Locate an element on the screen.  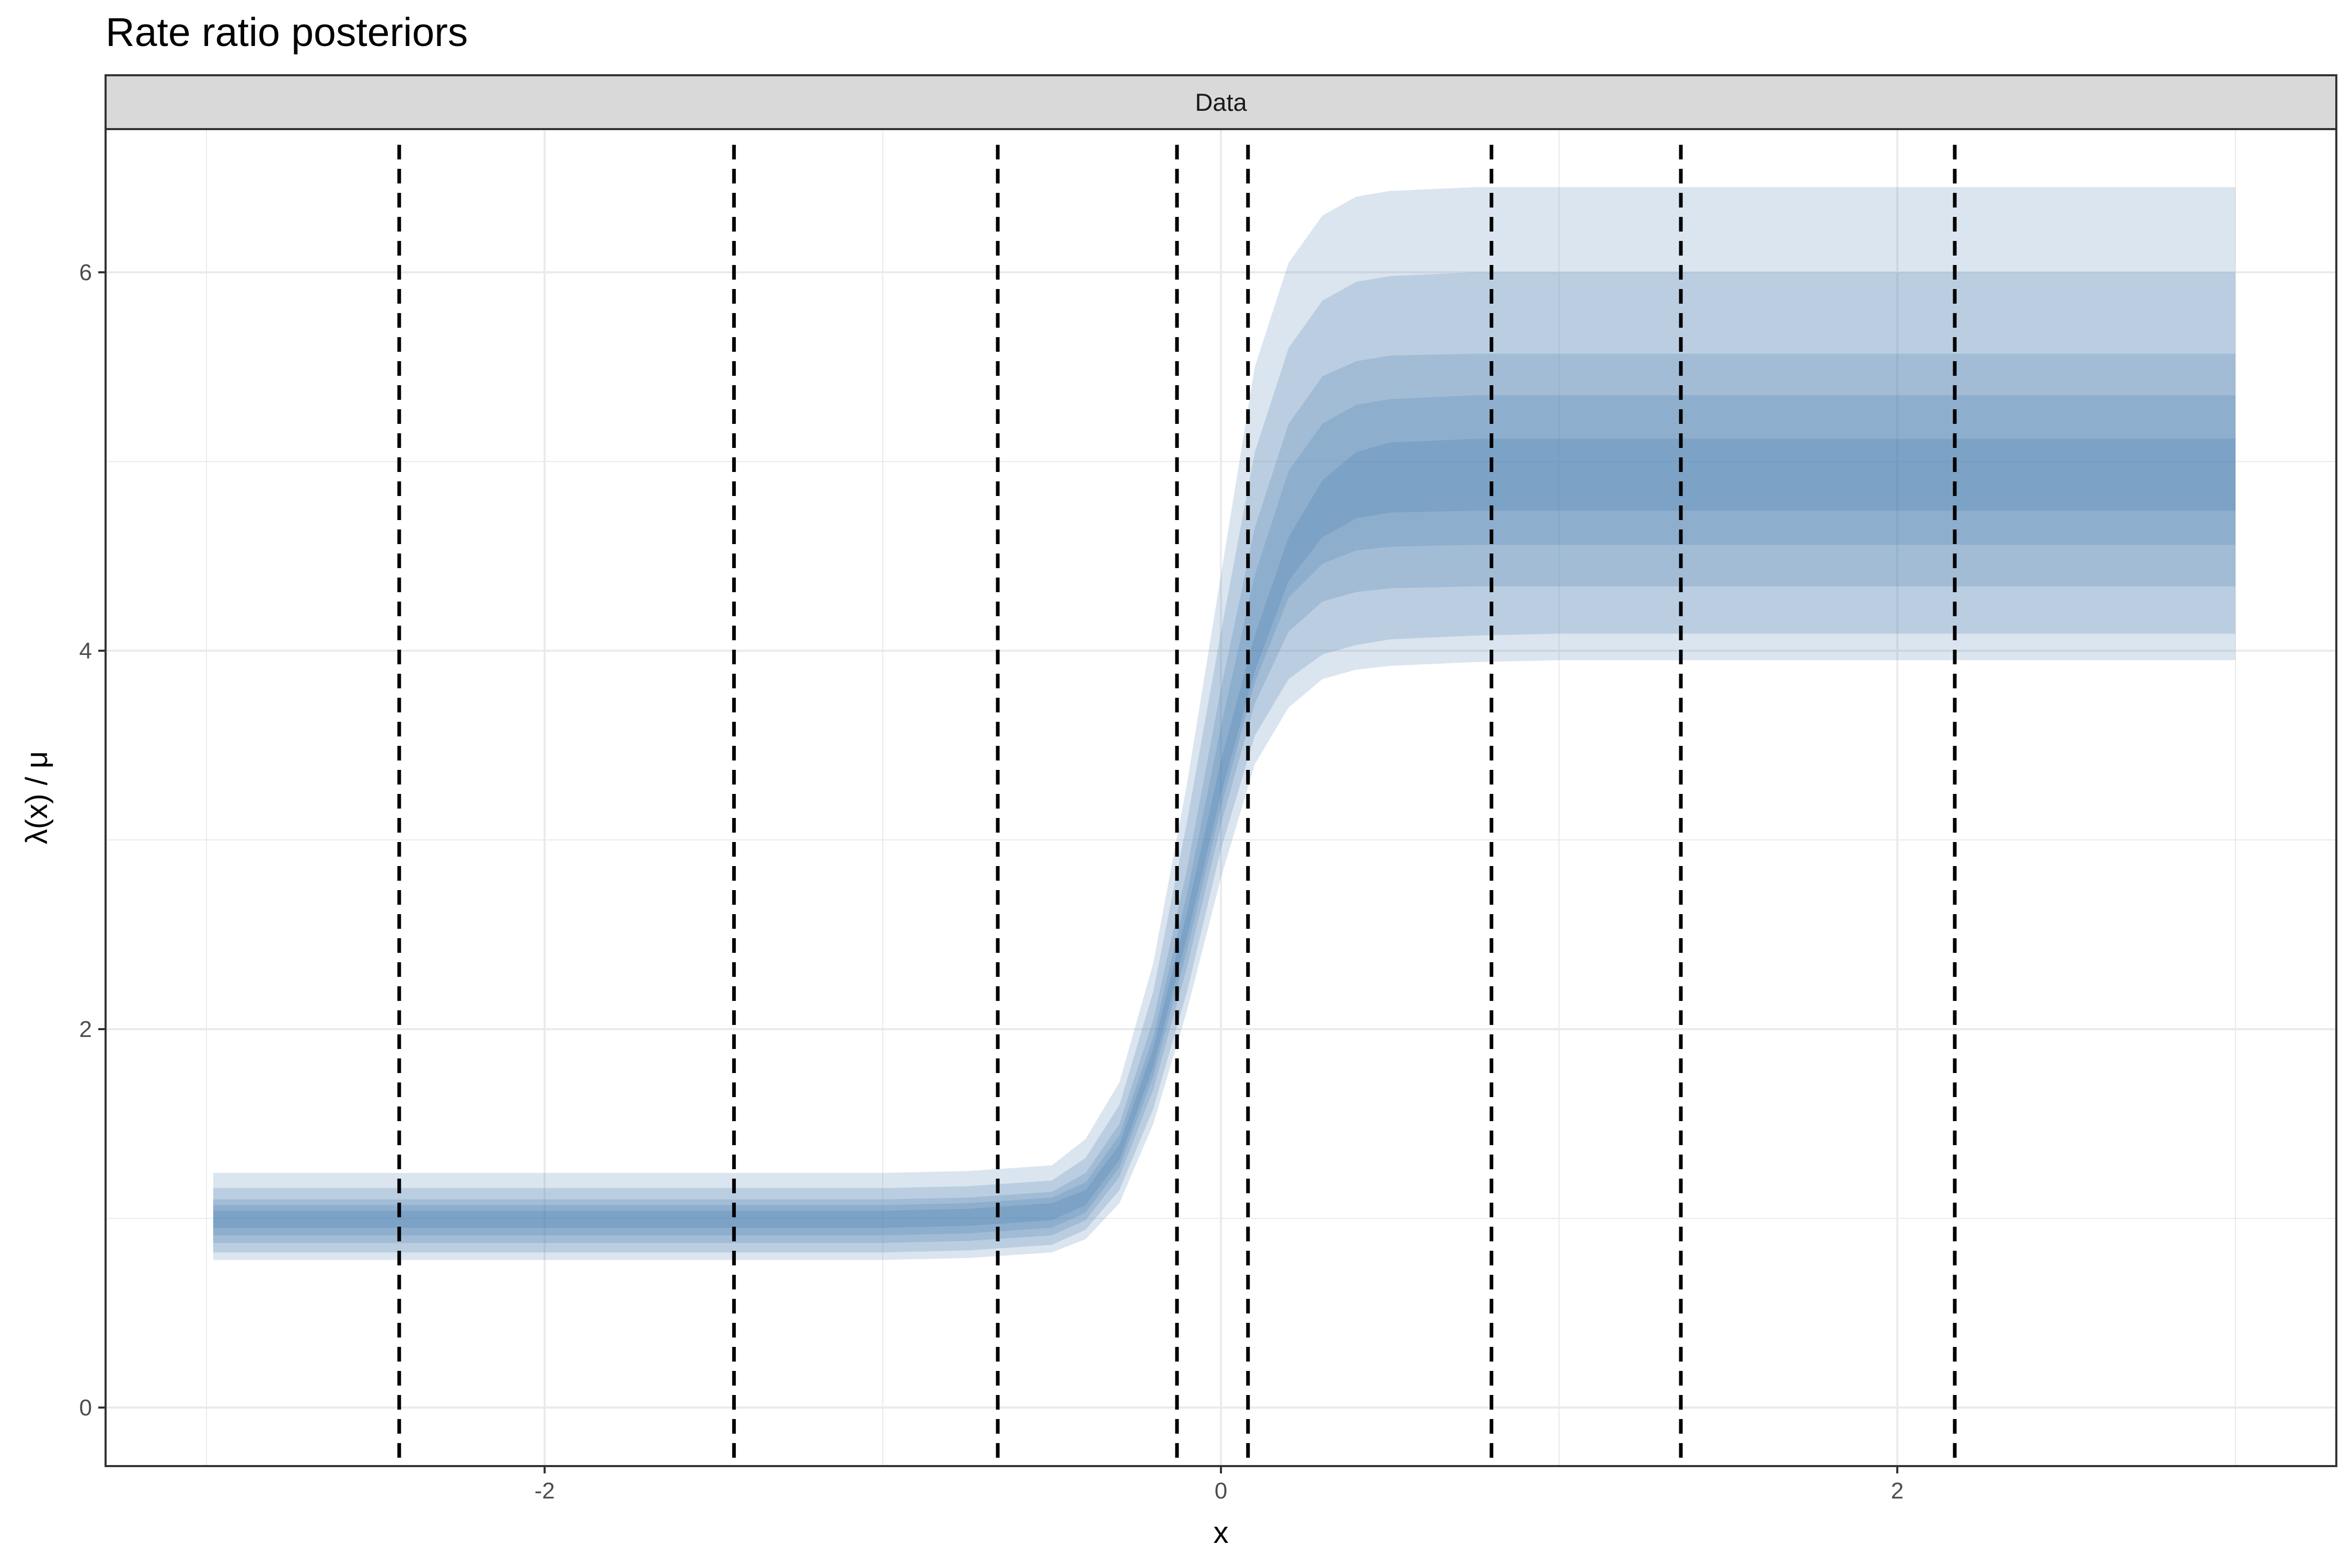
x-axis-ticks: -2 0 2 is located at coordinates (1219, 1485).